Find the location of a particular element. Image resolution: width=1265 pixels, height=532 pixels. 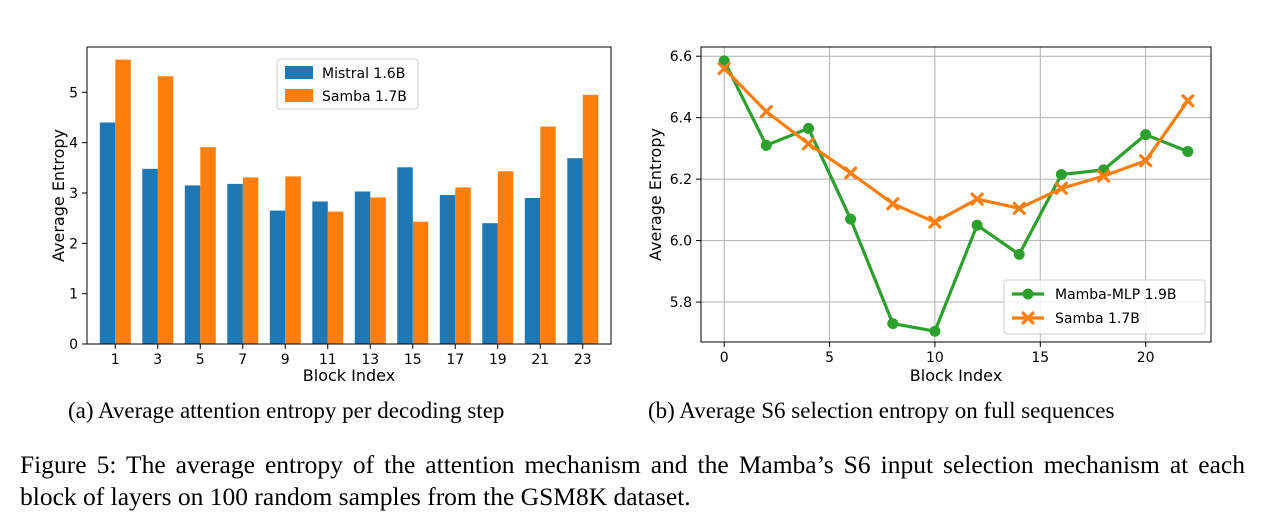

y-tick-label-a: 0 is located at coordinates (73, 345).